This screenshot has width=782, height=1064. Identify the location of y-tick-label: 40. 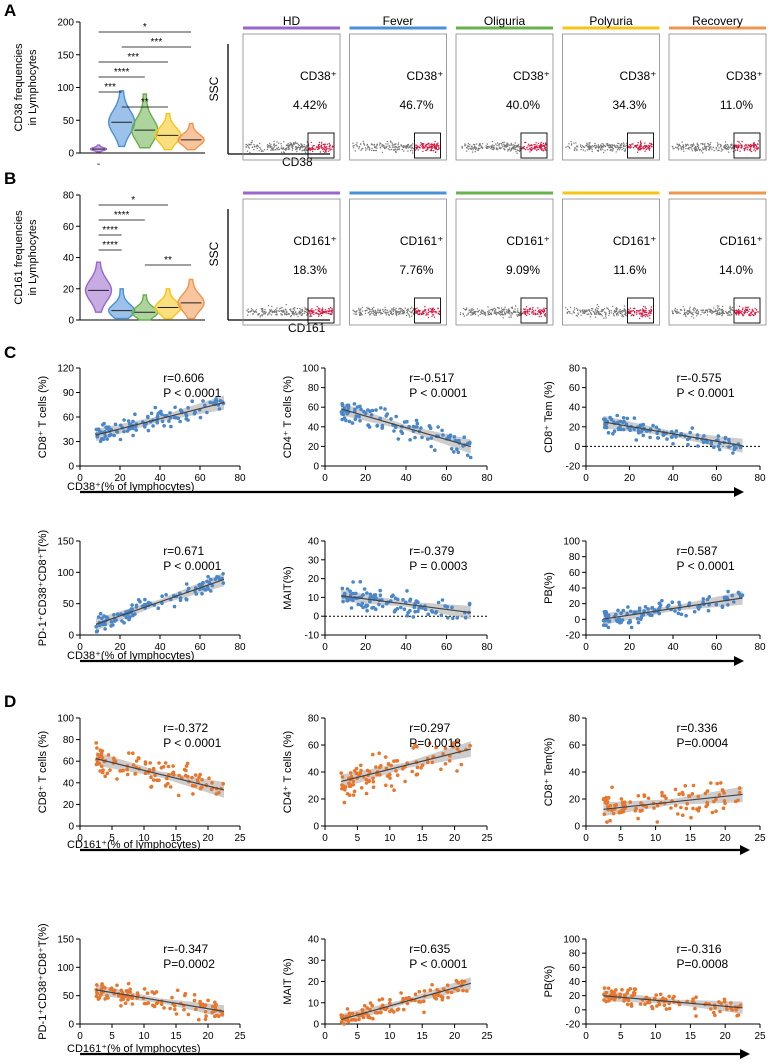
(575, 773).